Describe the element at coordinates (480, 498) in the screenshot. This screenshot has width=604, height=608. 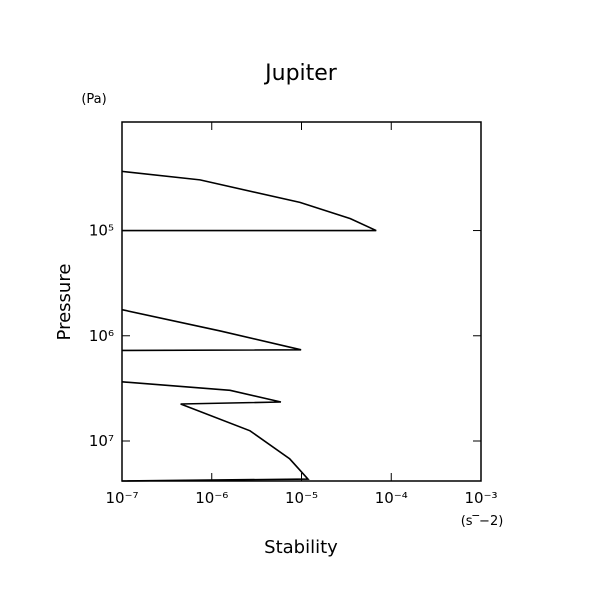
I see `x-tick-label: 10⁻³` at that location.